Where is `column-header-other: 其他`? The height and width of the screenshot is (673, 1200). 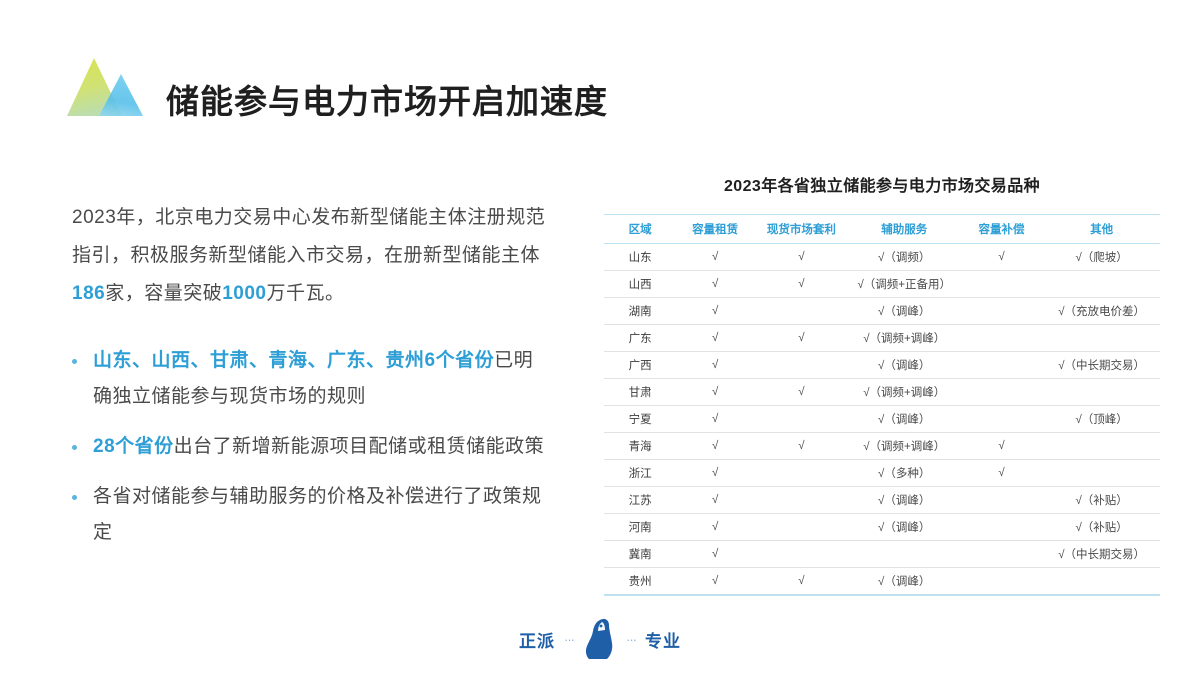
column-header-other: 其他 is located at coordinates (1101, 229).